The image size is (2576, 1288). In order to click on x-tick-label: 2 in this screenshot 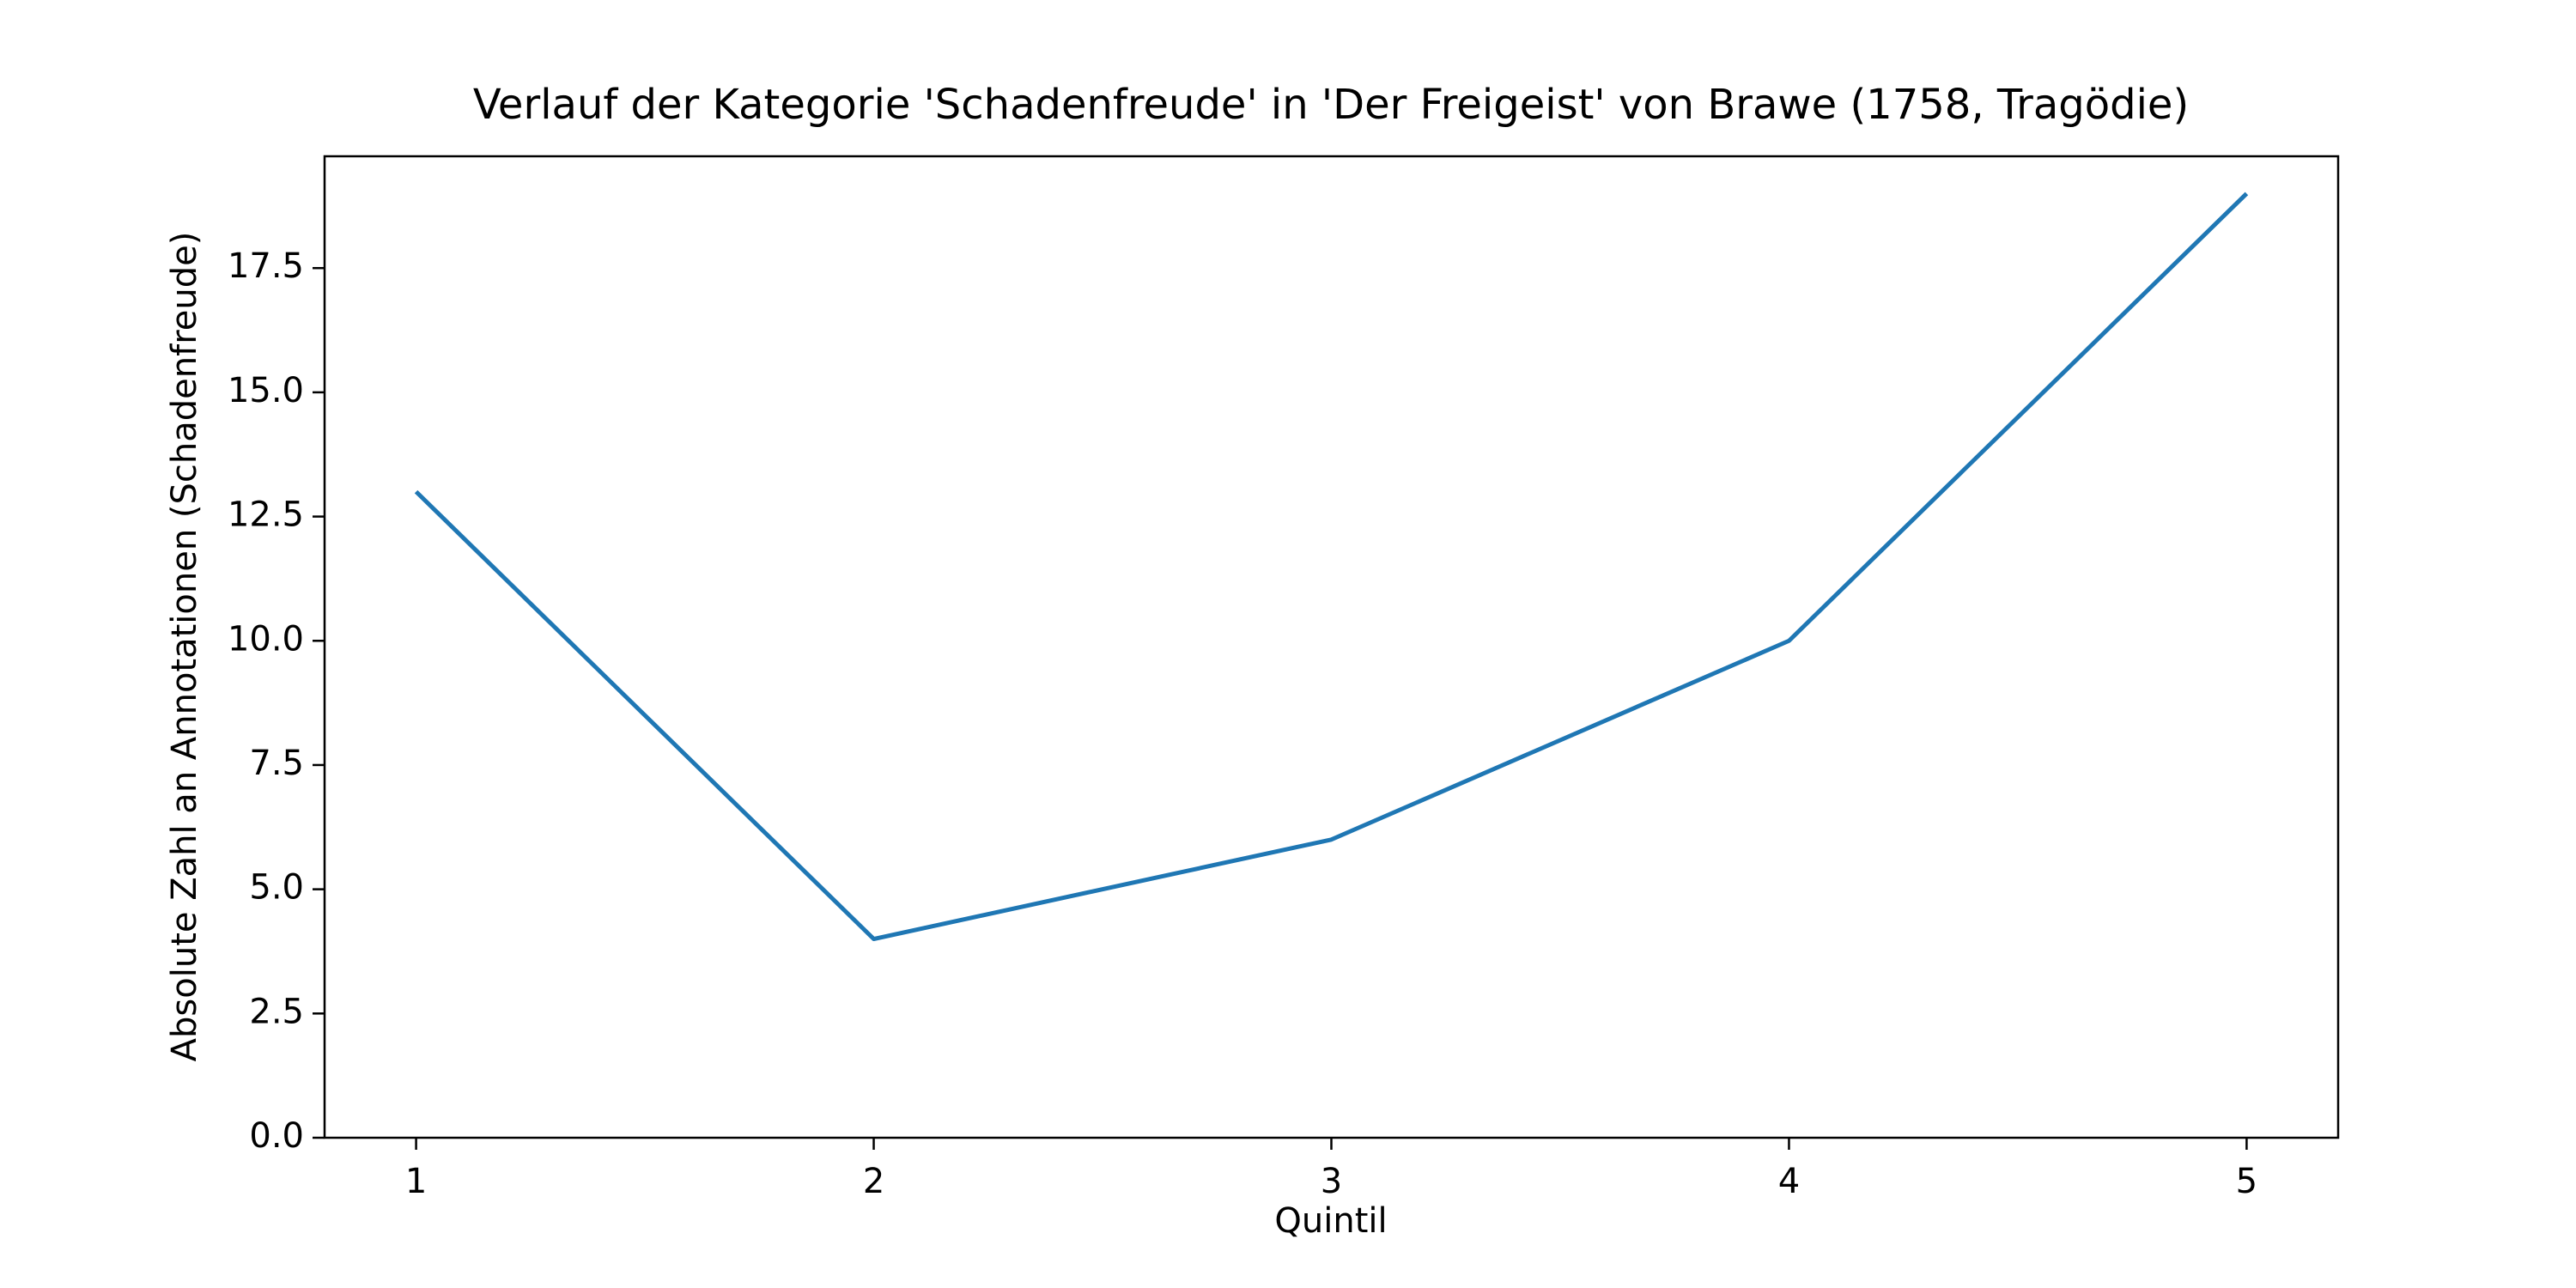, I will do `click(874, 1181)`.